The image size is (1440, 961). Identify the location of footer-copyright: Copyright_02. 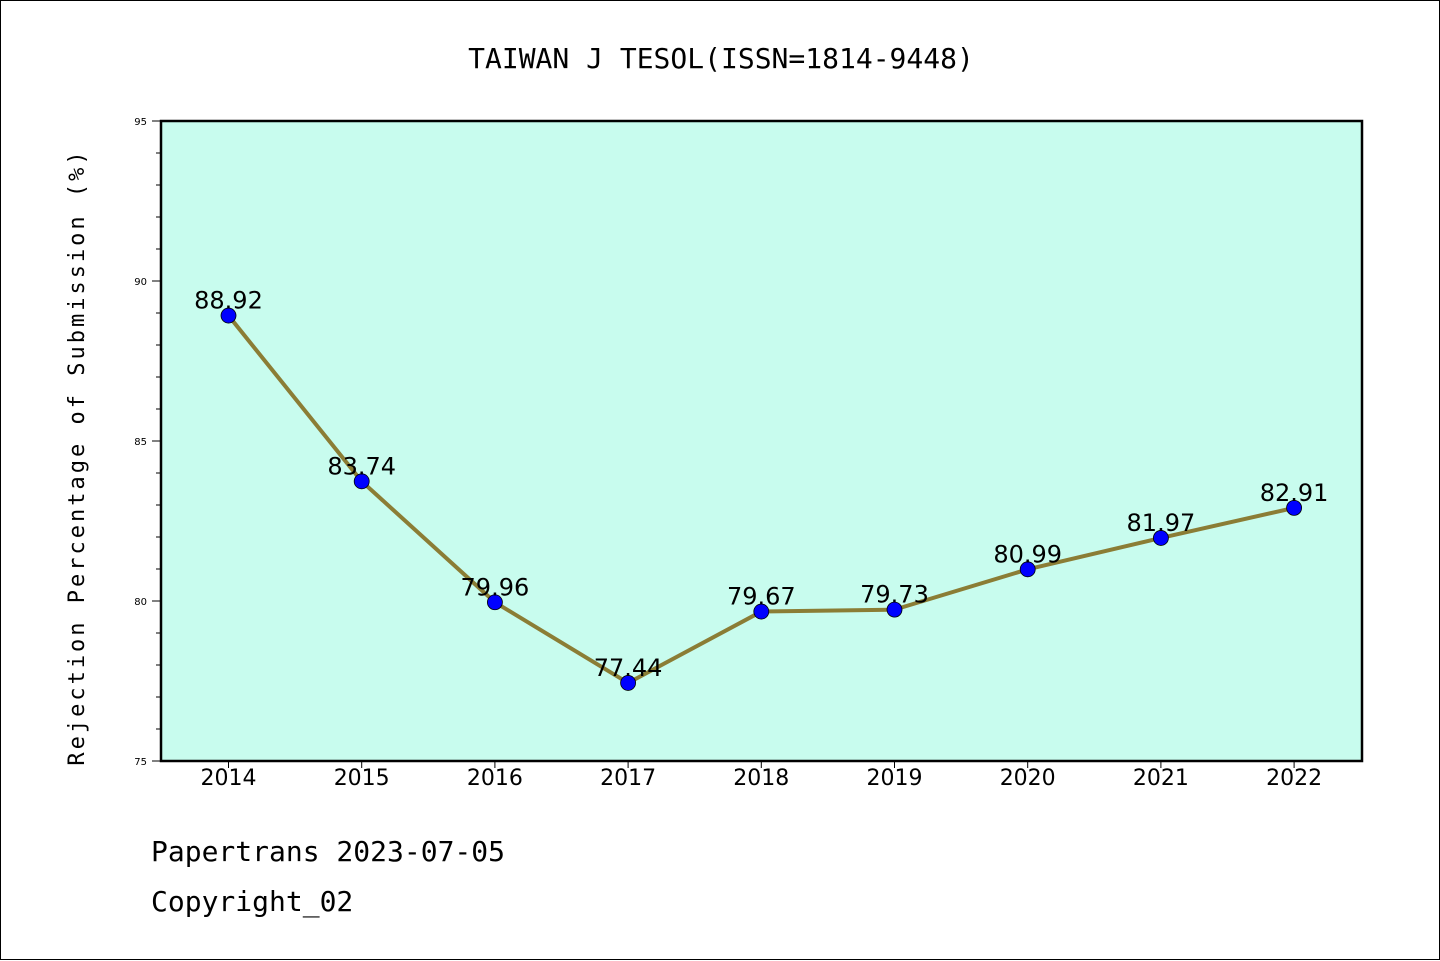
(252, 901).